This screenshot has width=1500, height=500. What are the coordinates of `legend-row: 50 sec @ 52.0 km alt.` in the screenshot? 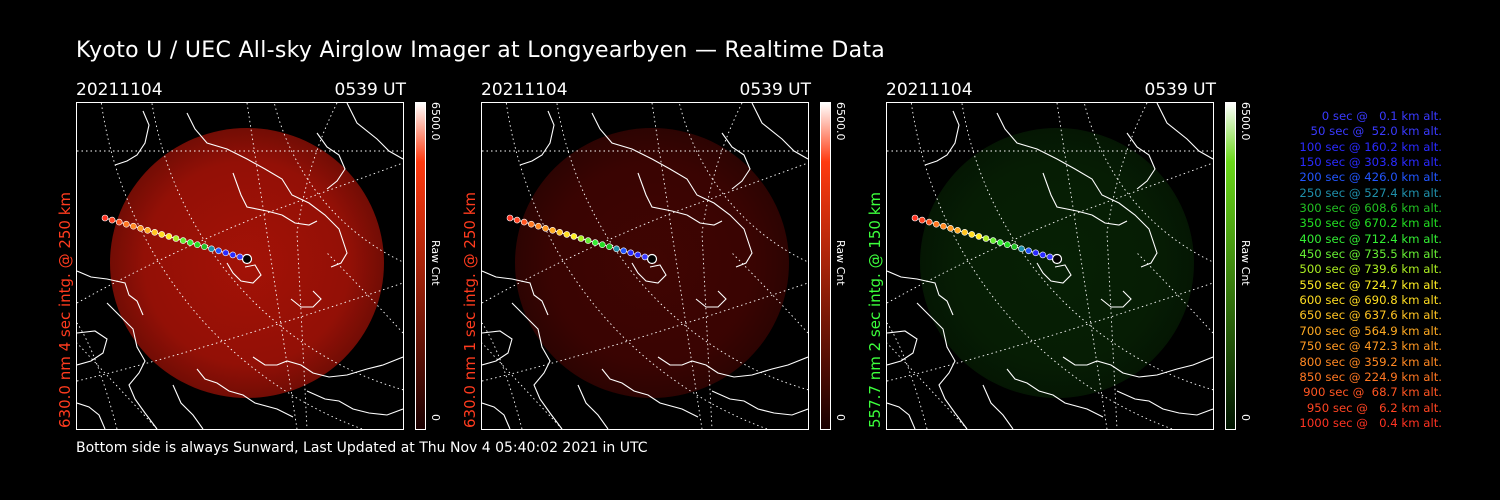 It's located at (1376, 131).